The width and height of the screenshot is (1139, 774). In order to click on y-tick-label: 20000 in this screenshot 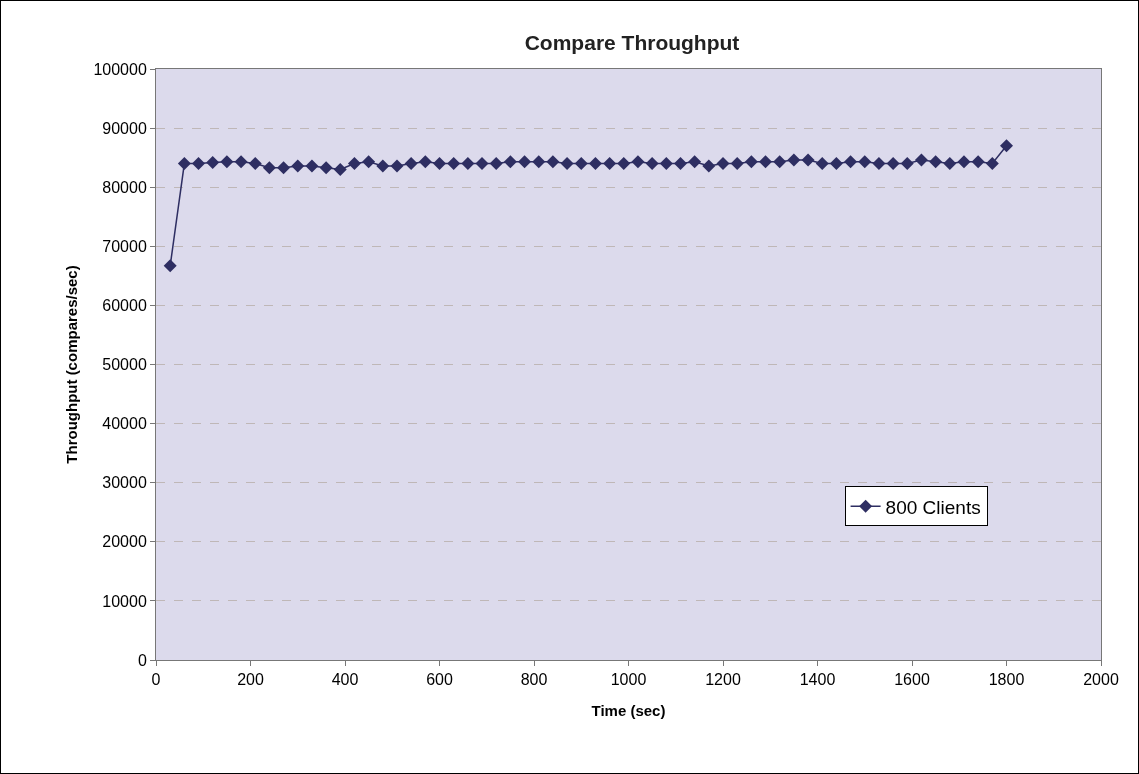, I will do `click(124, 542)`.